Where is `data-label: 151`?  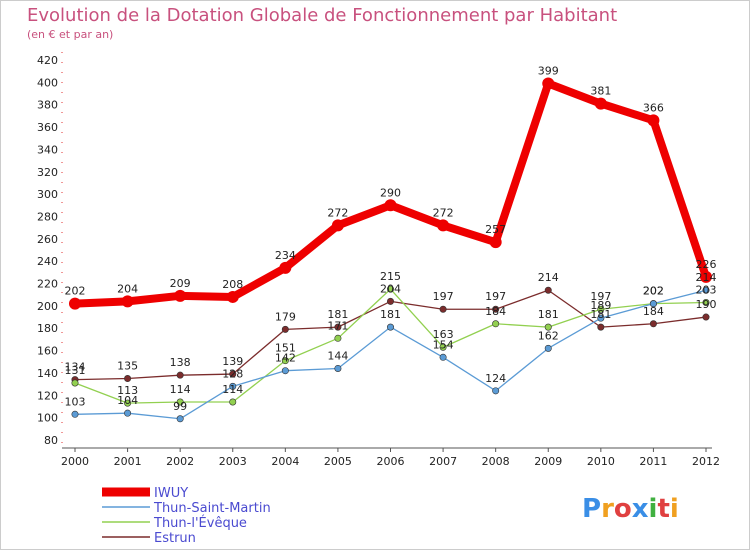
data-label: 151 is located at coordinates (285, 348).